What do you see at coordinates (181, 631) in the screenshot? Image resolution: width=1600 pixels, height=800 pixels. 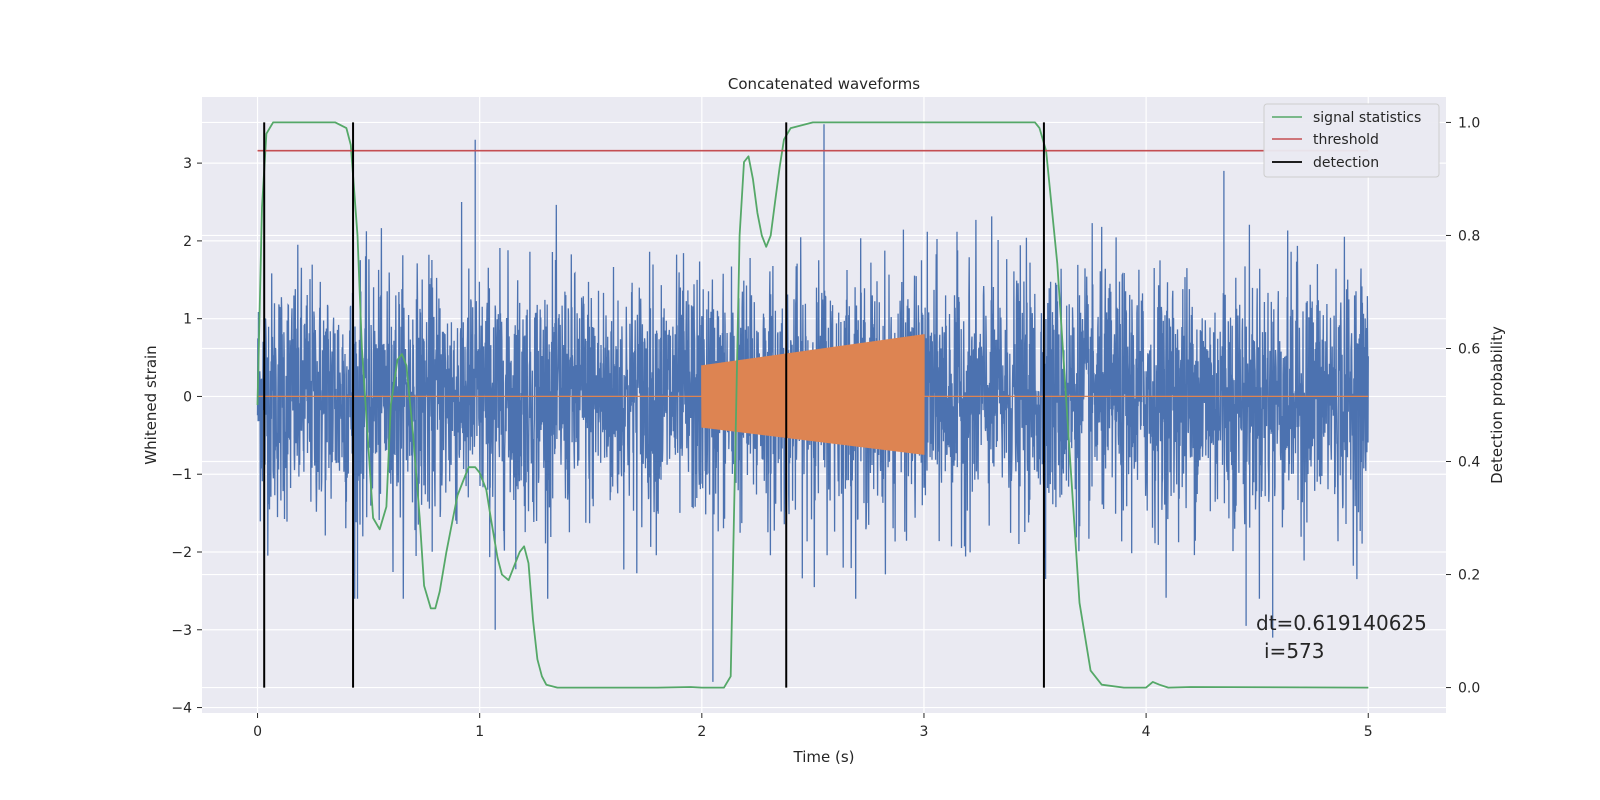 I see `y-tick-label: −3` at bounding box center [181, 631].